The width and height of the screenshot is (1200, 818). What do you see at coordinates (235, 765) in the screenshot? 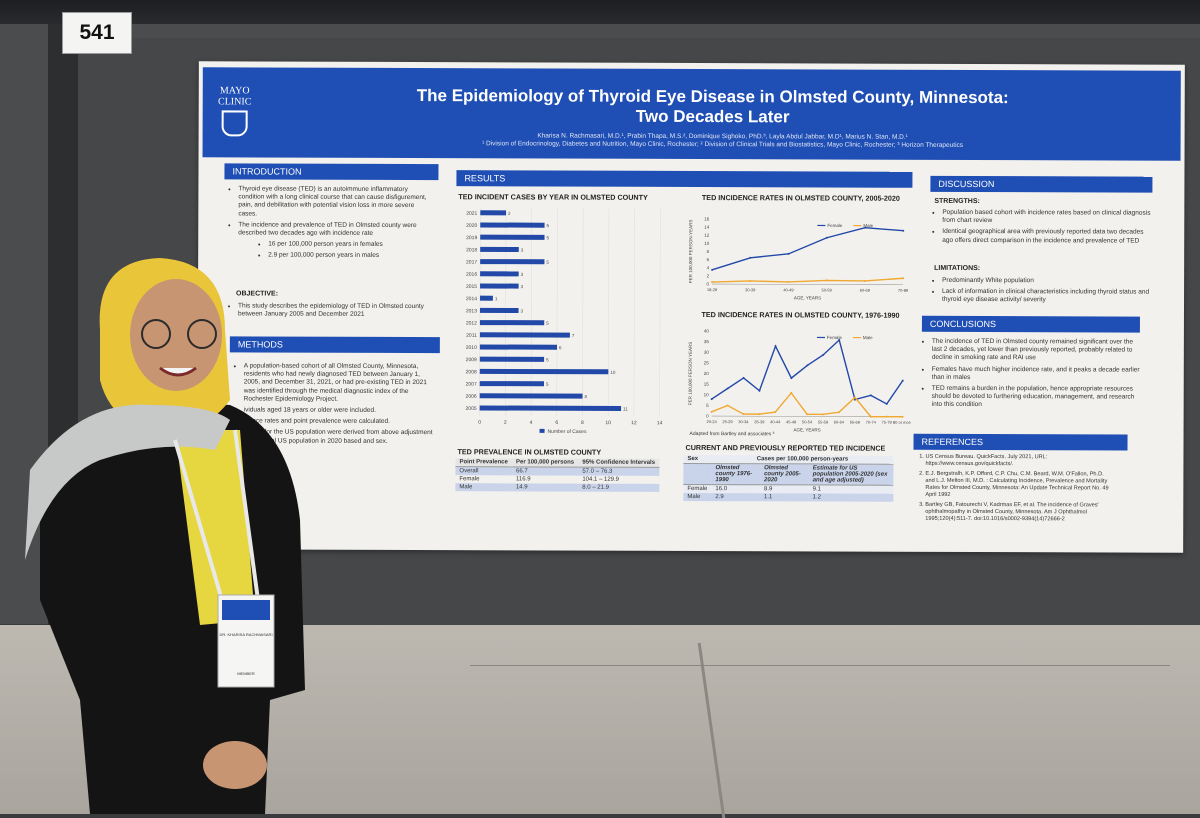
I see `hands` at bounding box center [235, 765].